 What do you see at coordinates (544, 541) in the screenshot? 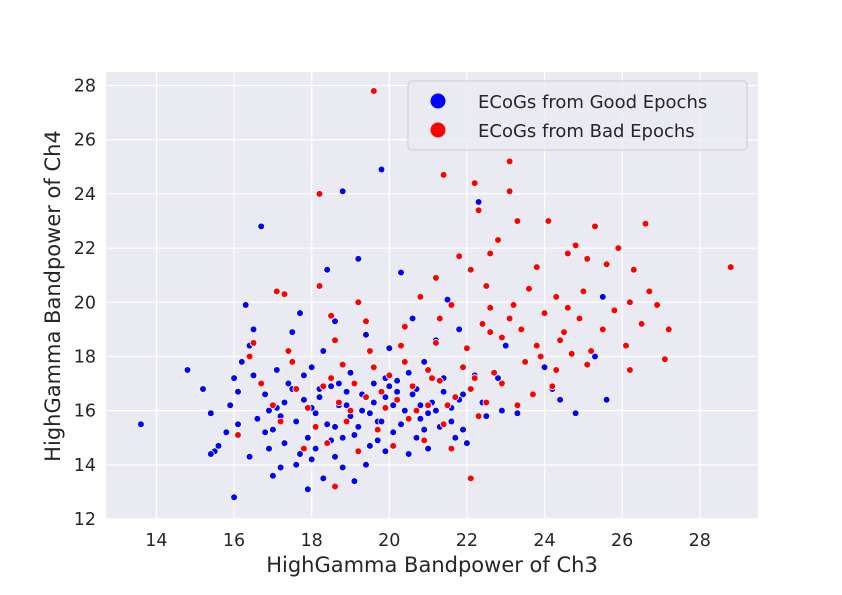
I see `x-tick-label: 24` at bounding box center [544, 541].